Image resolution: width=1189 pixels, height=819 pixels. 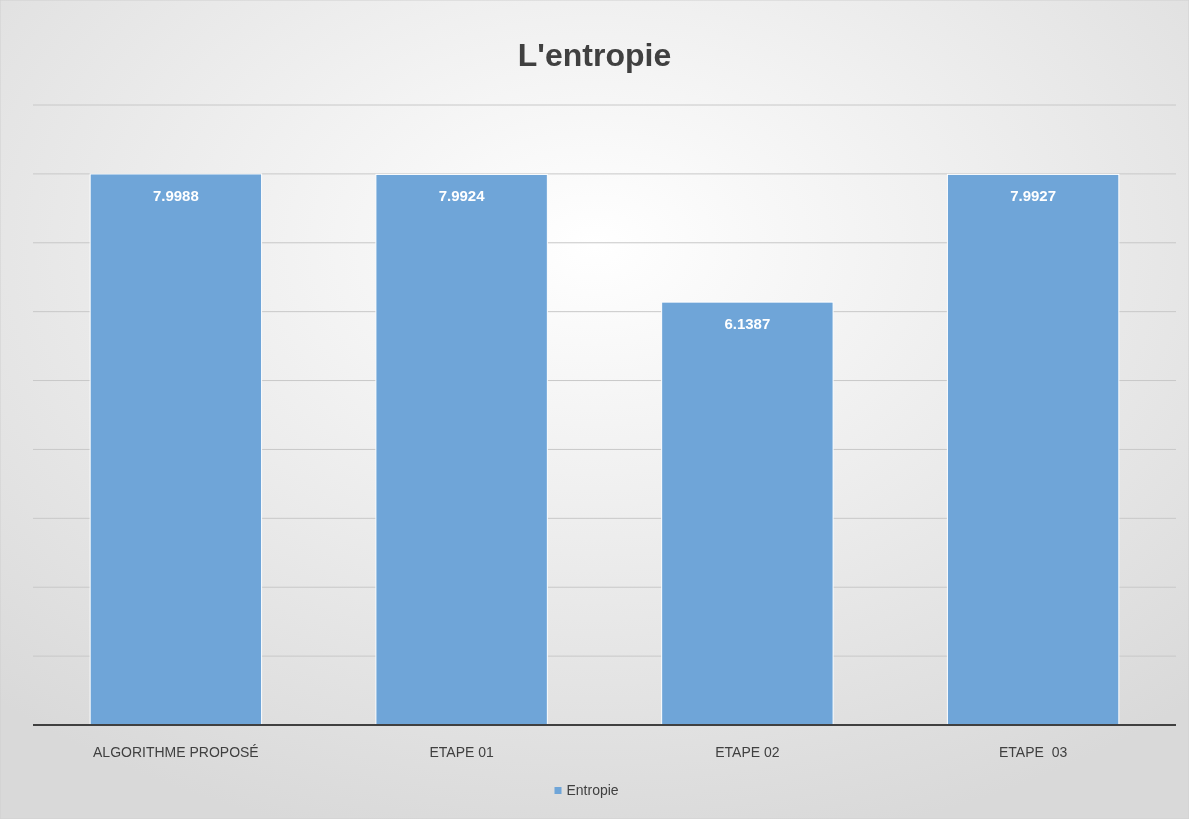 What do you see at coordinates (594, 55) in the screenshot?
I see `chart-title: L'entropie` at bounding box center [594, 55].